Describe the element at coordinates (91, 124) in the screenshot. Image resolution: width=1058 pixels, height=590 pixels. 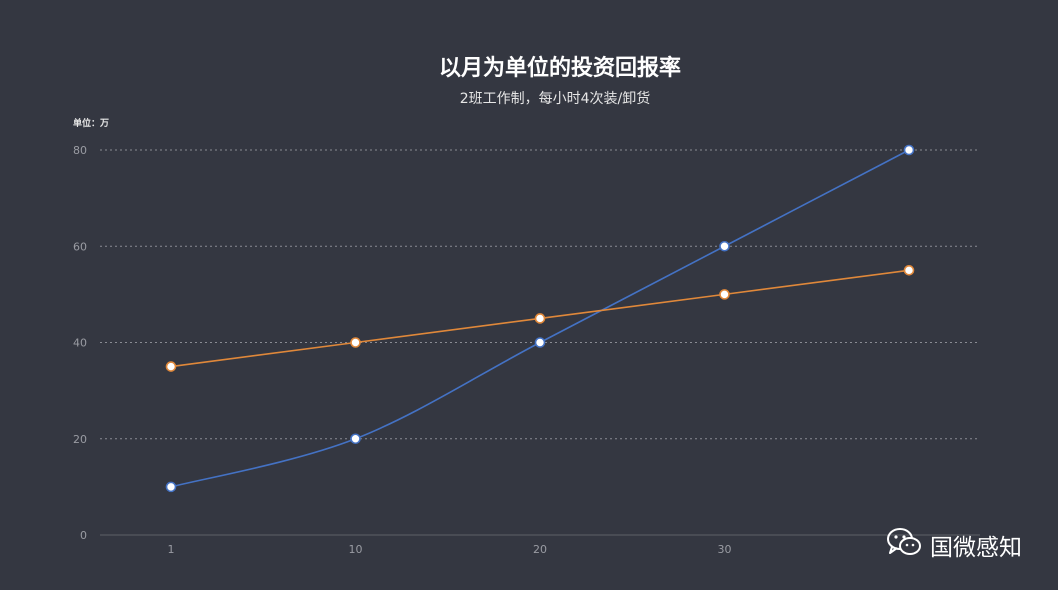
I see `y-unit-label: 单位：万` at that location.